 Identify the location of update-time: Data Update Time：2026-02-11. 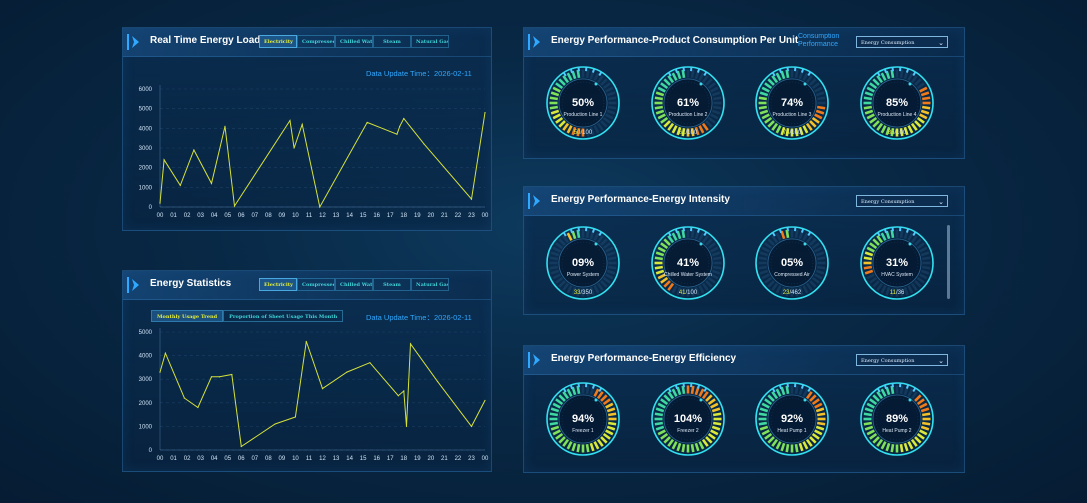
(419, 317).